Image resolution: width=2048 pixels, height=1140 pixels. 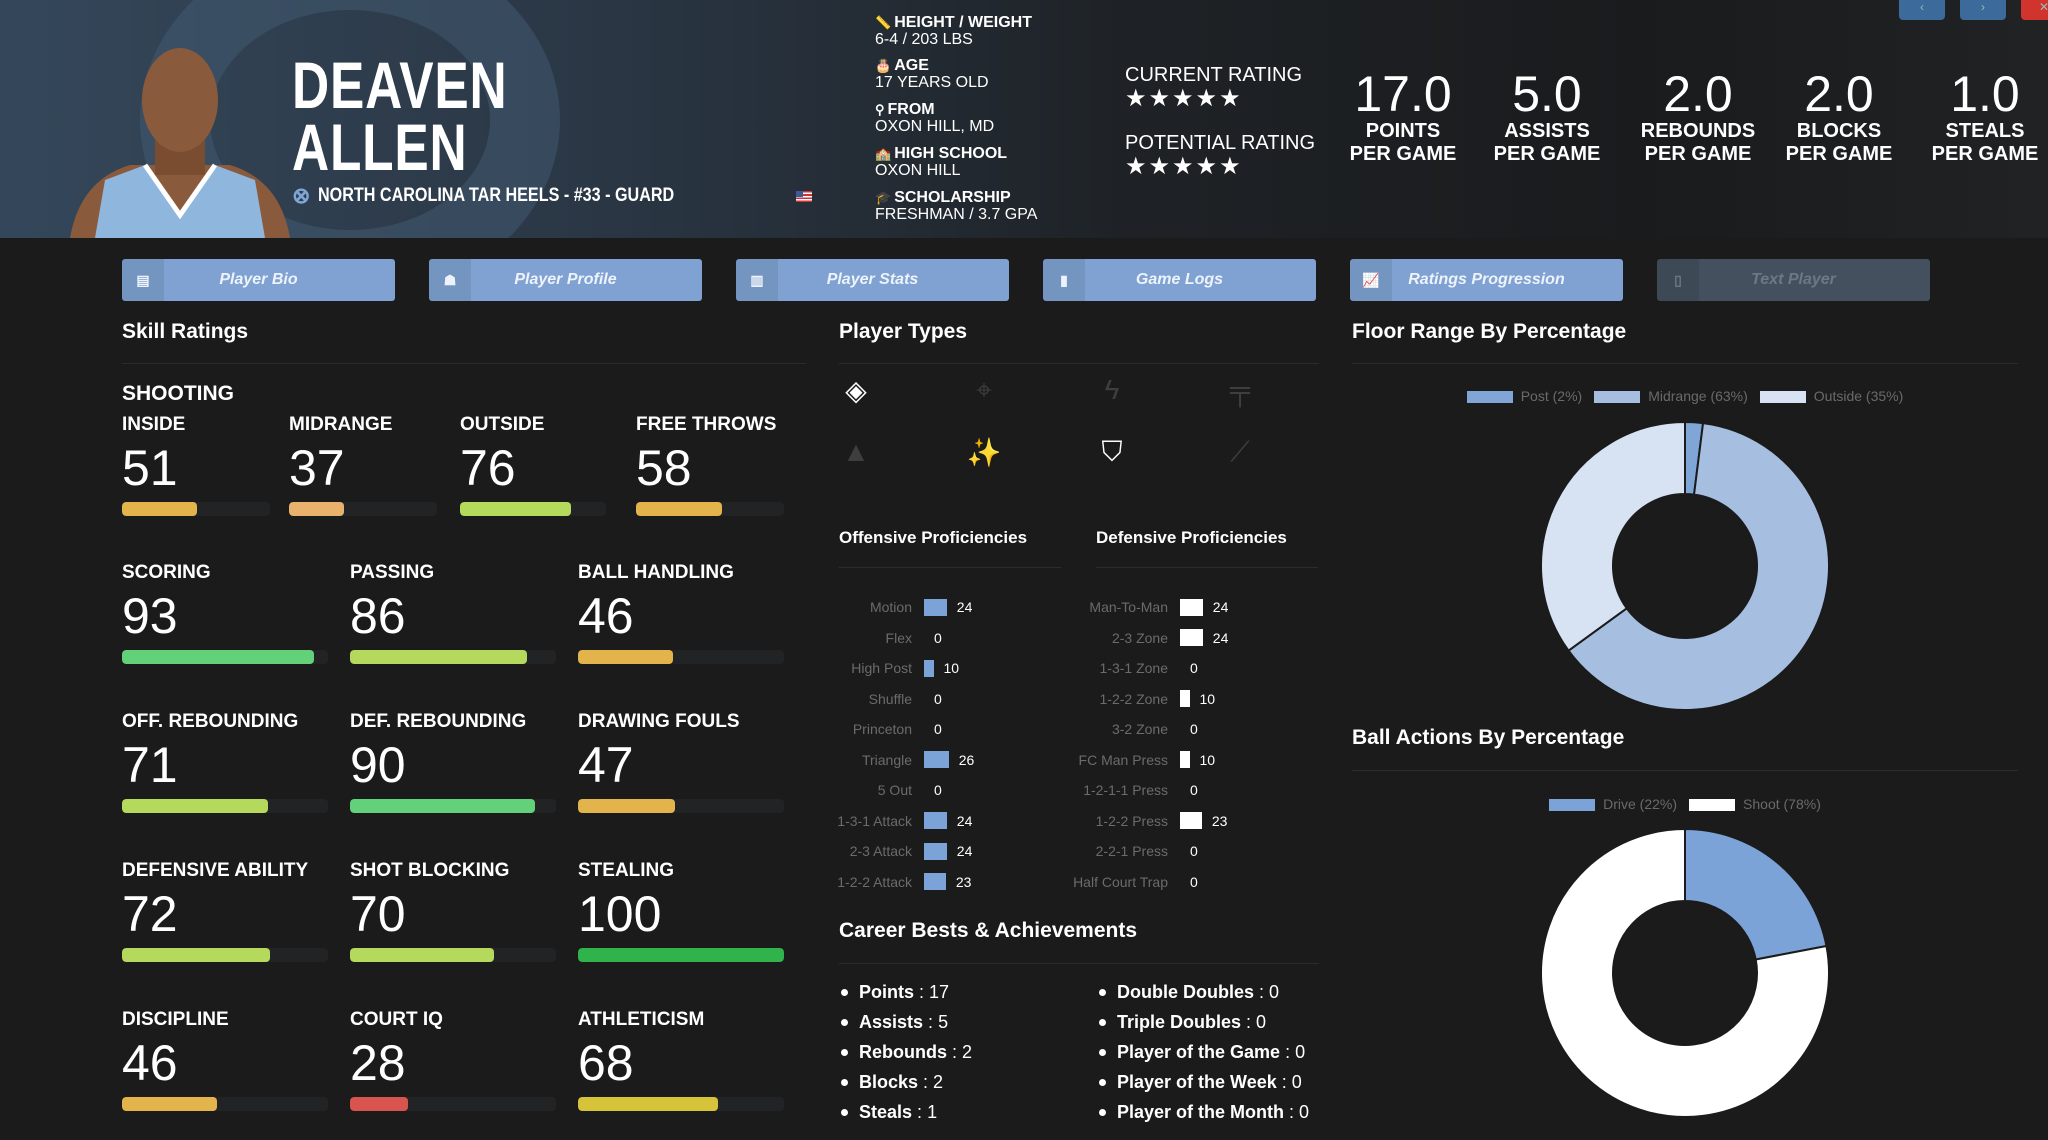 I want to click on skill-value: 72, so click(x=150, y=914).